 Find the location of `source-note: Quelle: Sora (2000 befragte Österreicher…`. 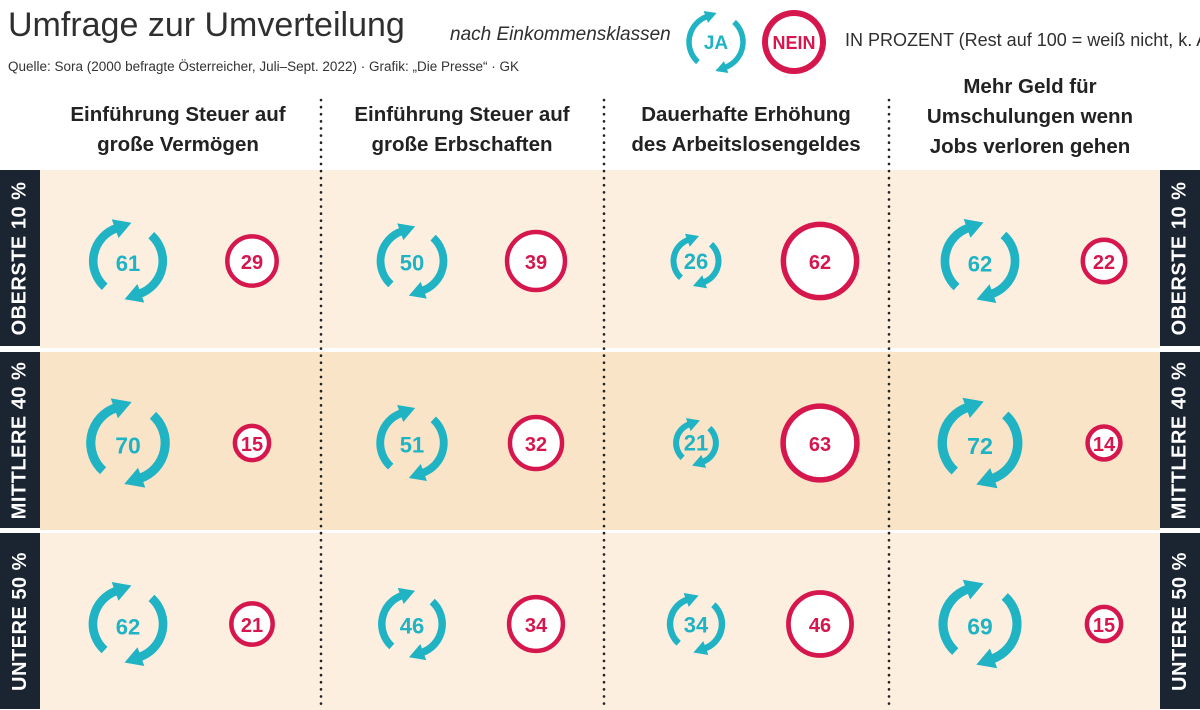

source-note: Quelle: Sora (2000 befragte Österreicher… is located at coordinates (263, 66).